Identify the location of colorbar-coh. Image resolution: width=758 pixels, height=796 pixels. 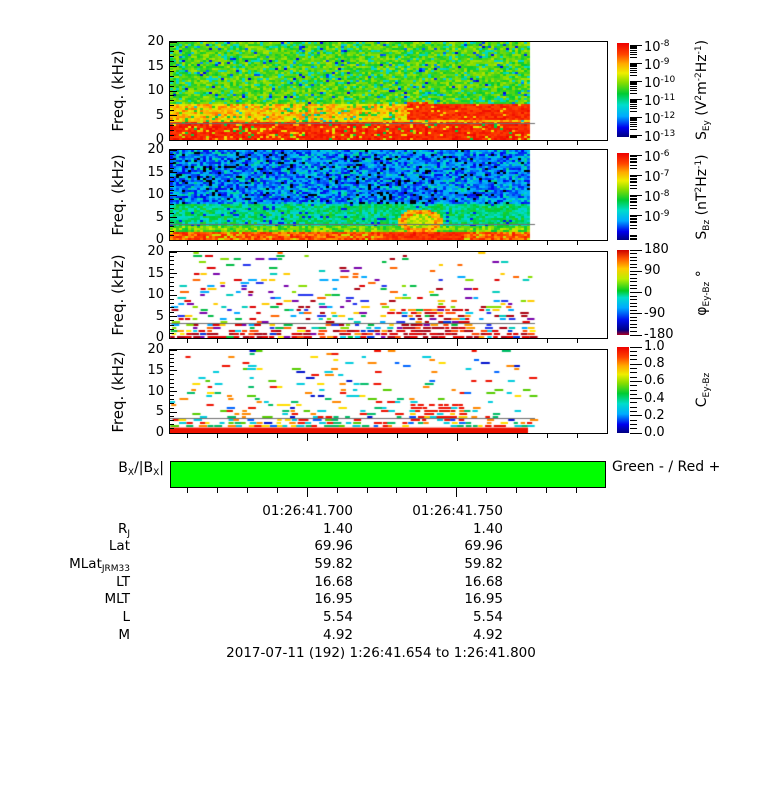
(623, 390).